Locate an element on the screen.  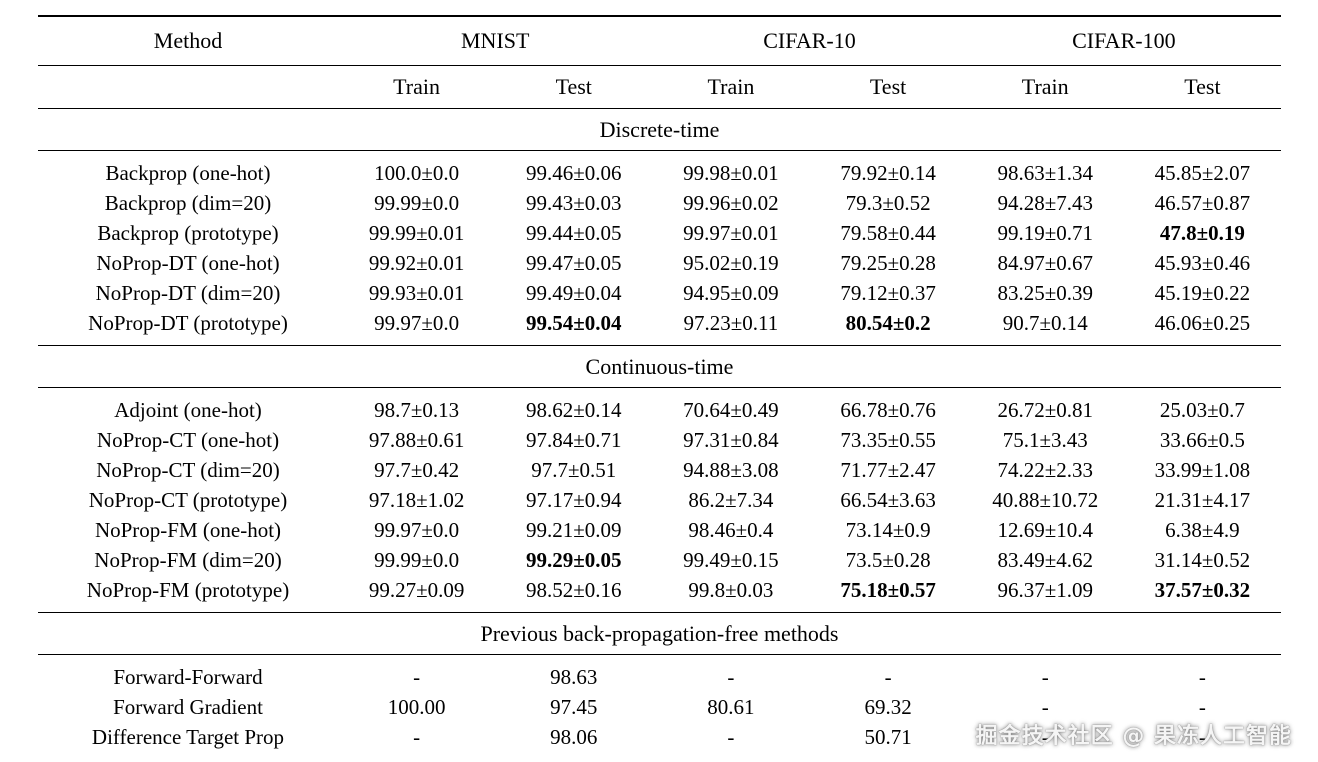
method-cell: Backprop (one-hot) is located at coordinates (188, 172).